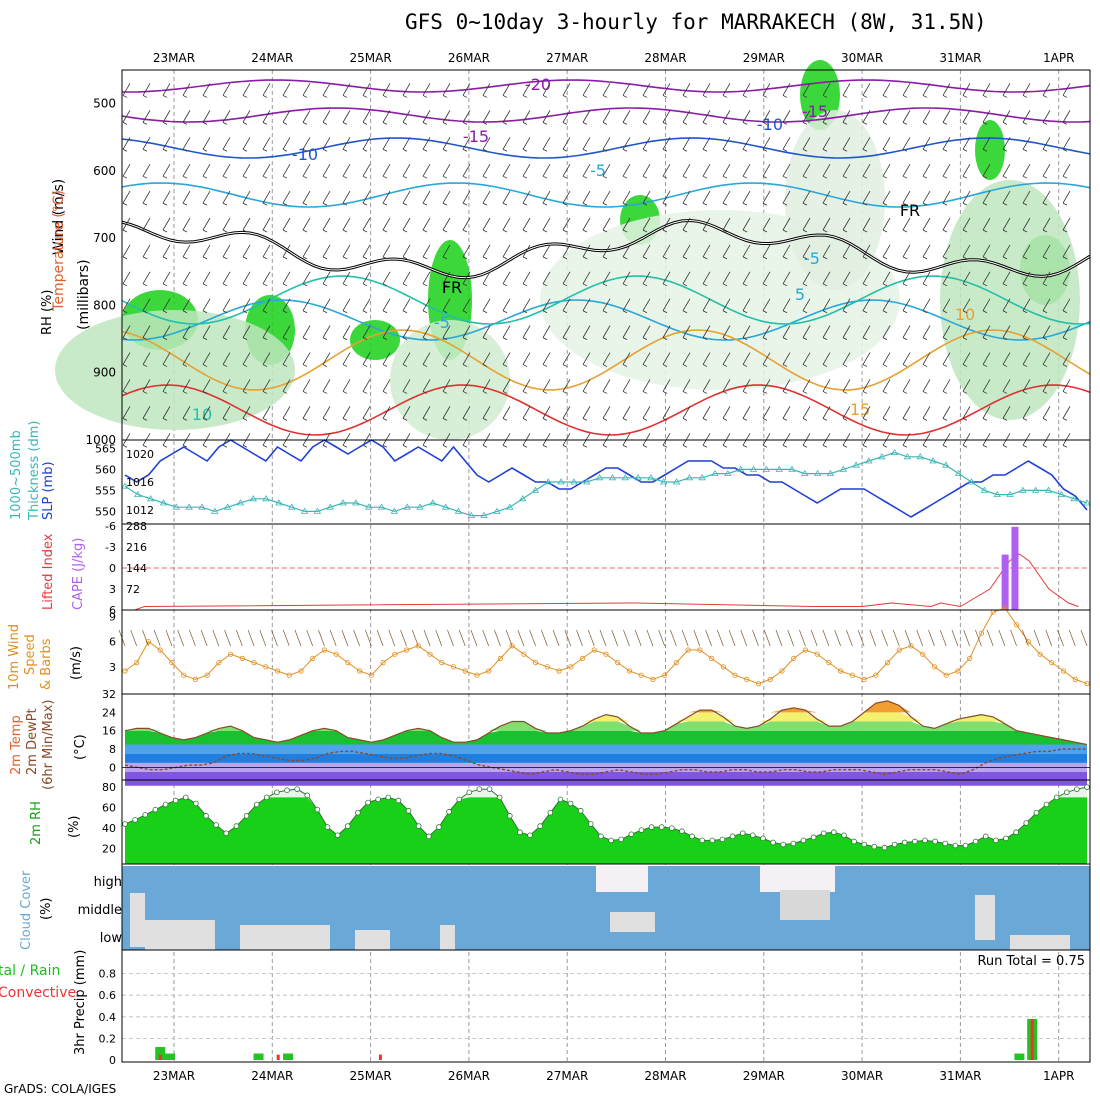 This screenshot has height=1100, width=1100. I want to click on precip-convective-bar, so click(380, 1057).